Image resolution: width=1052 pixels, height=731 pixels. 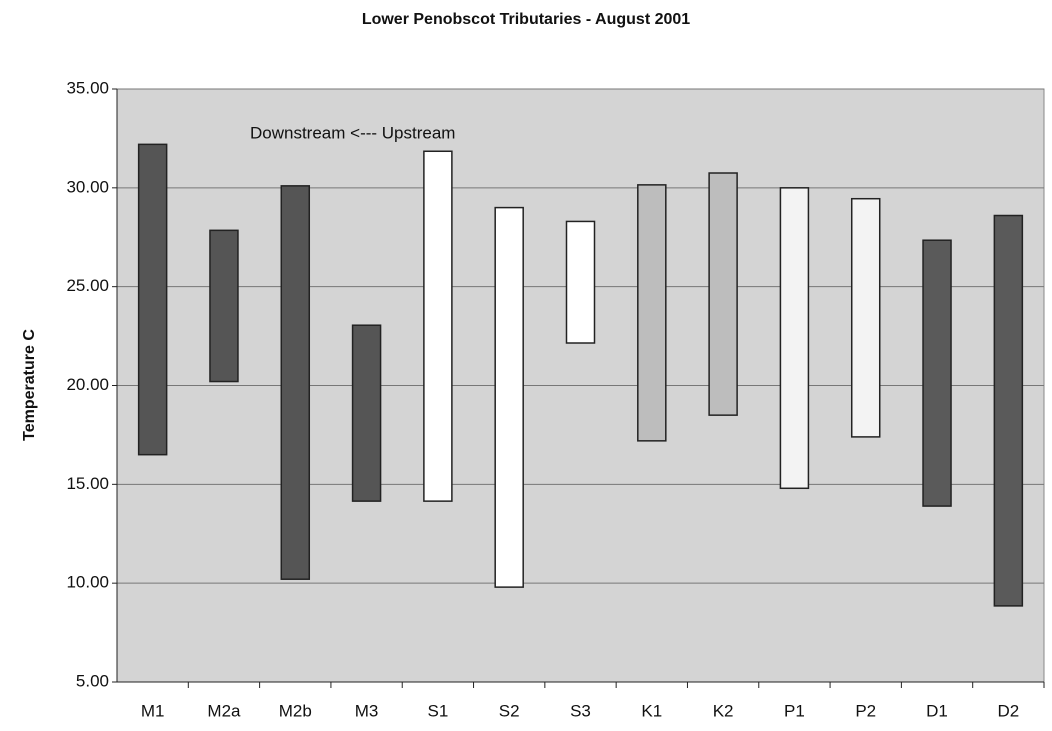 What do you see at coordinates (87, 483) in the screenshot?
I see `y-tick-label: 15.00` at bounding box center [87, 483].